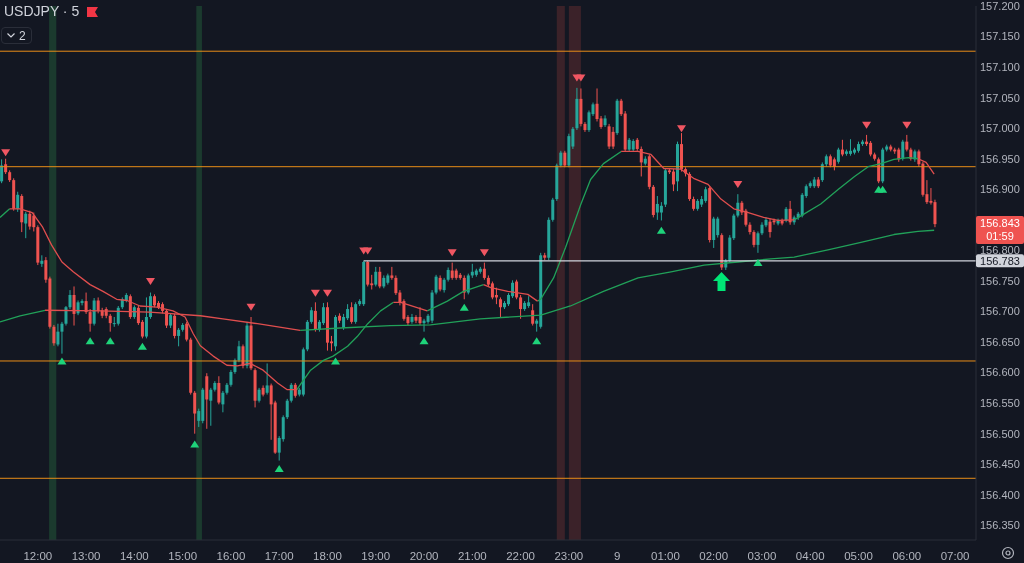  Describe the element at coordinates (22, 35) in the screenshot. I see `annotation: 2` at that location.